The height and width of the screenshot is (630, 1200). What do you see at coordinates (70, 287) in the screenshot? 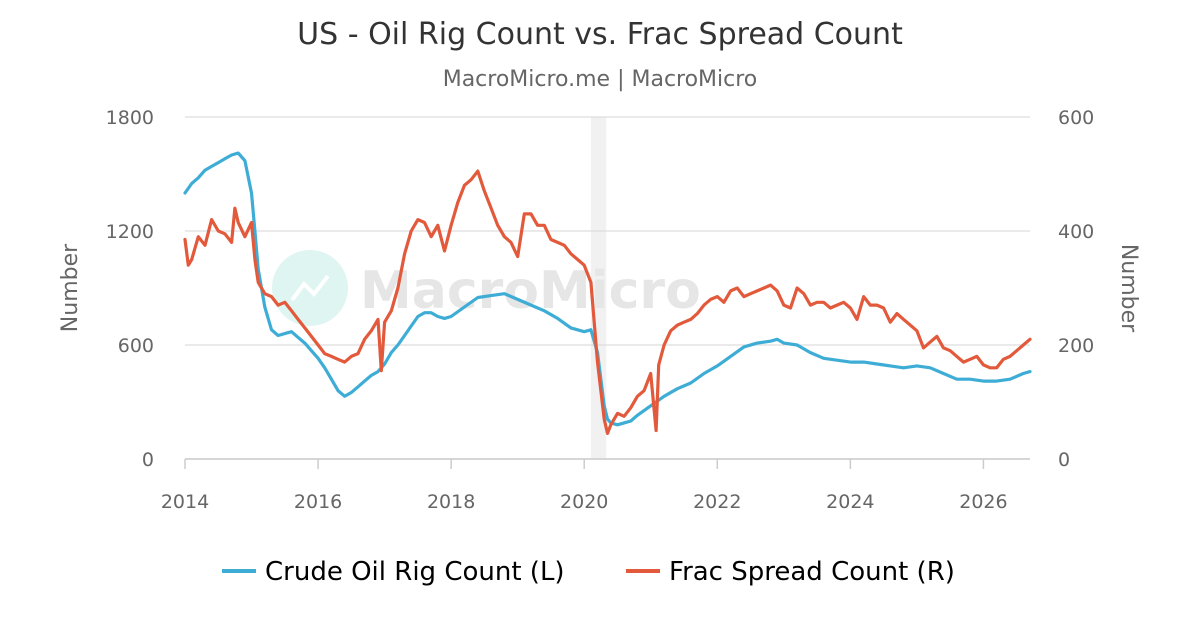
I see `y-axis-left-title: Number` at bounding box center [70, 287].